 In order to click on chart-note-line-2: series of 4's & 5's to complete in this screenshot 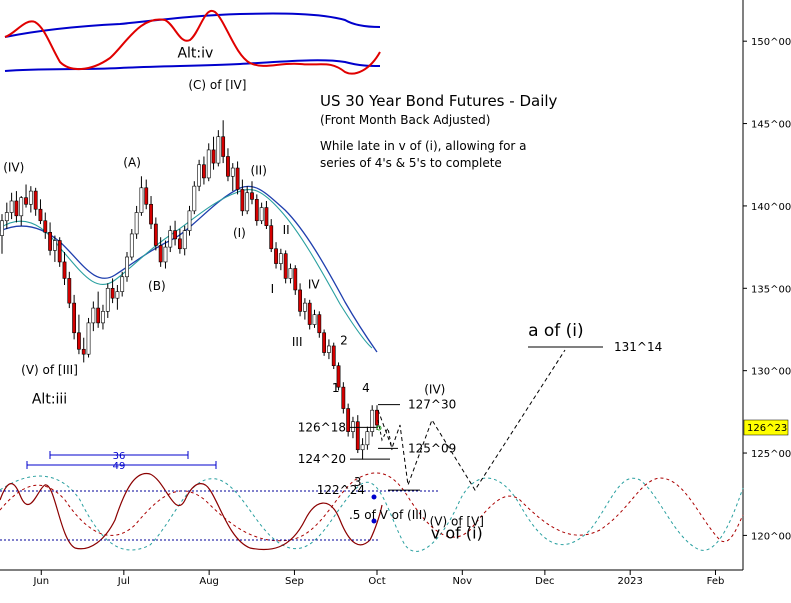, I will do `click(411, 163)`.